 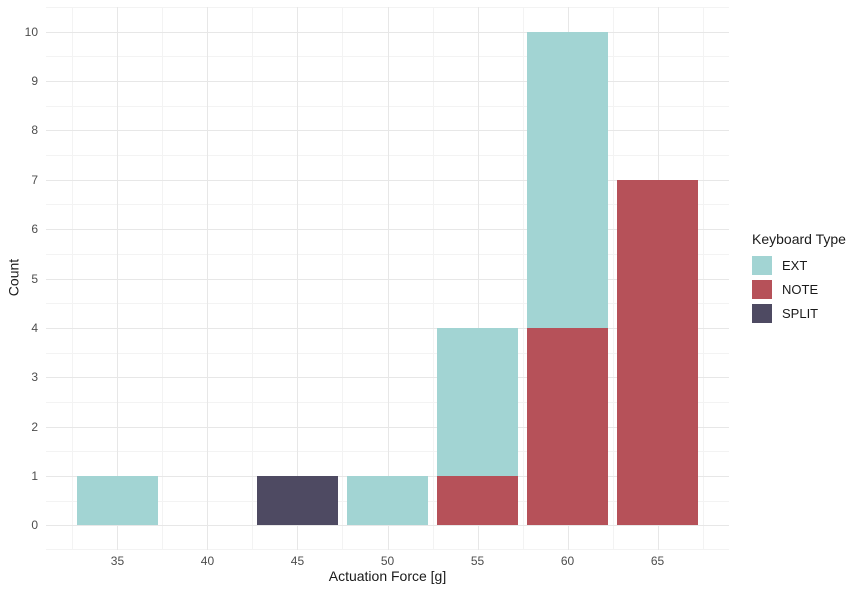 I want to click on legend-label: NOTE, so click(x=800, y=289).